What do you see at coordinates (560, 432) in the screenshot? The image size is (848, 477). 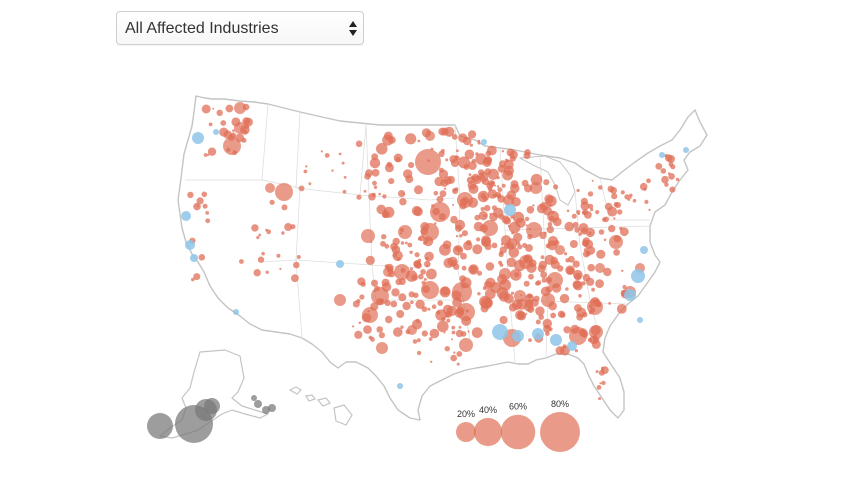 I see `legend-bubble` at bounding box center [560, 432].